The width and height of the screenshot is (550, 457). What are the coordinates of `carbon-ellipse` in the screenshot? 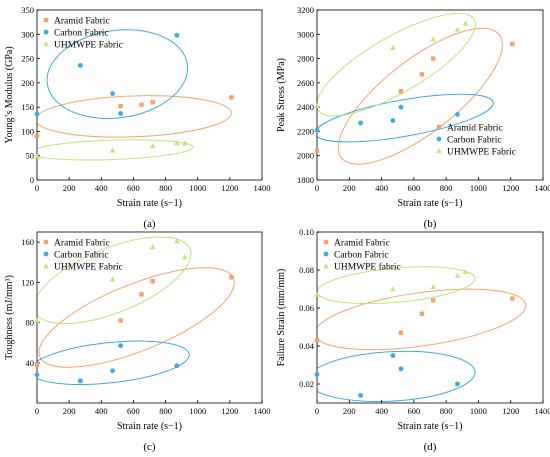 It's located at (117, 74).